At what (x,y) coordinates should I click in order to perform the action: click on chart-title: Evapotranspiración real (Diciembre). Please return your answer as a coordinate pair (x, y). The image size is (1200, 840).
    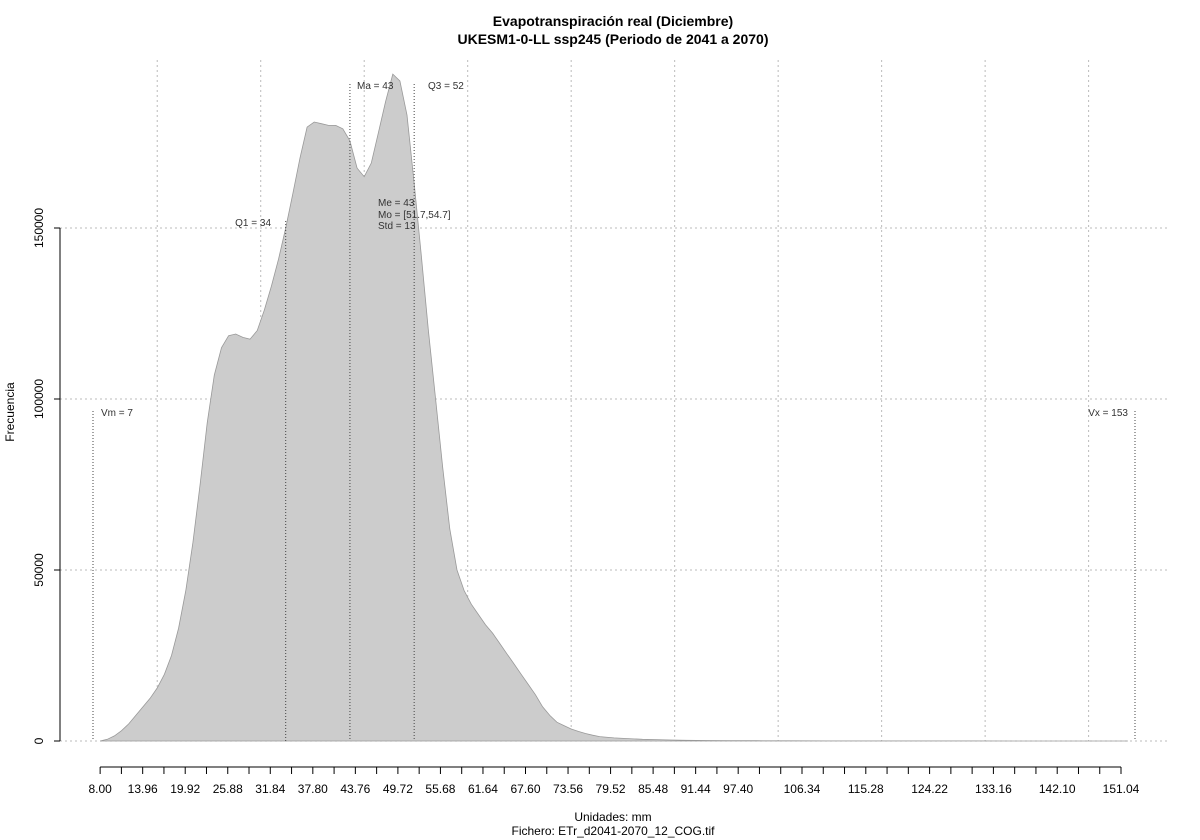
    Looking at the image, I should click on (613, 21).